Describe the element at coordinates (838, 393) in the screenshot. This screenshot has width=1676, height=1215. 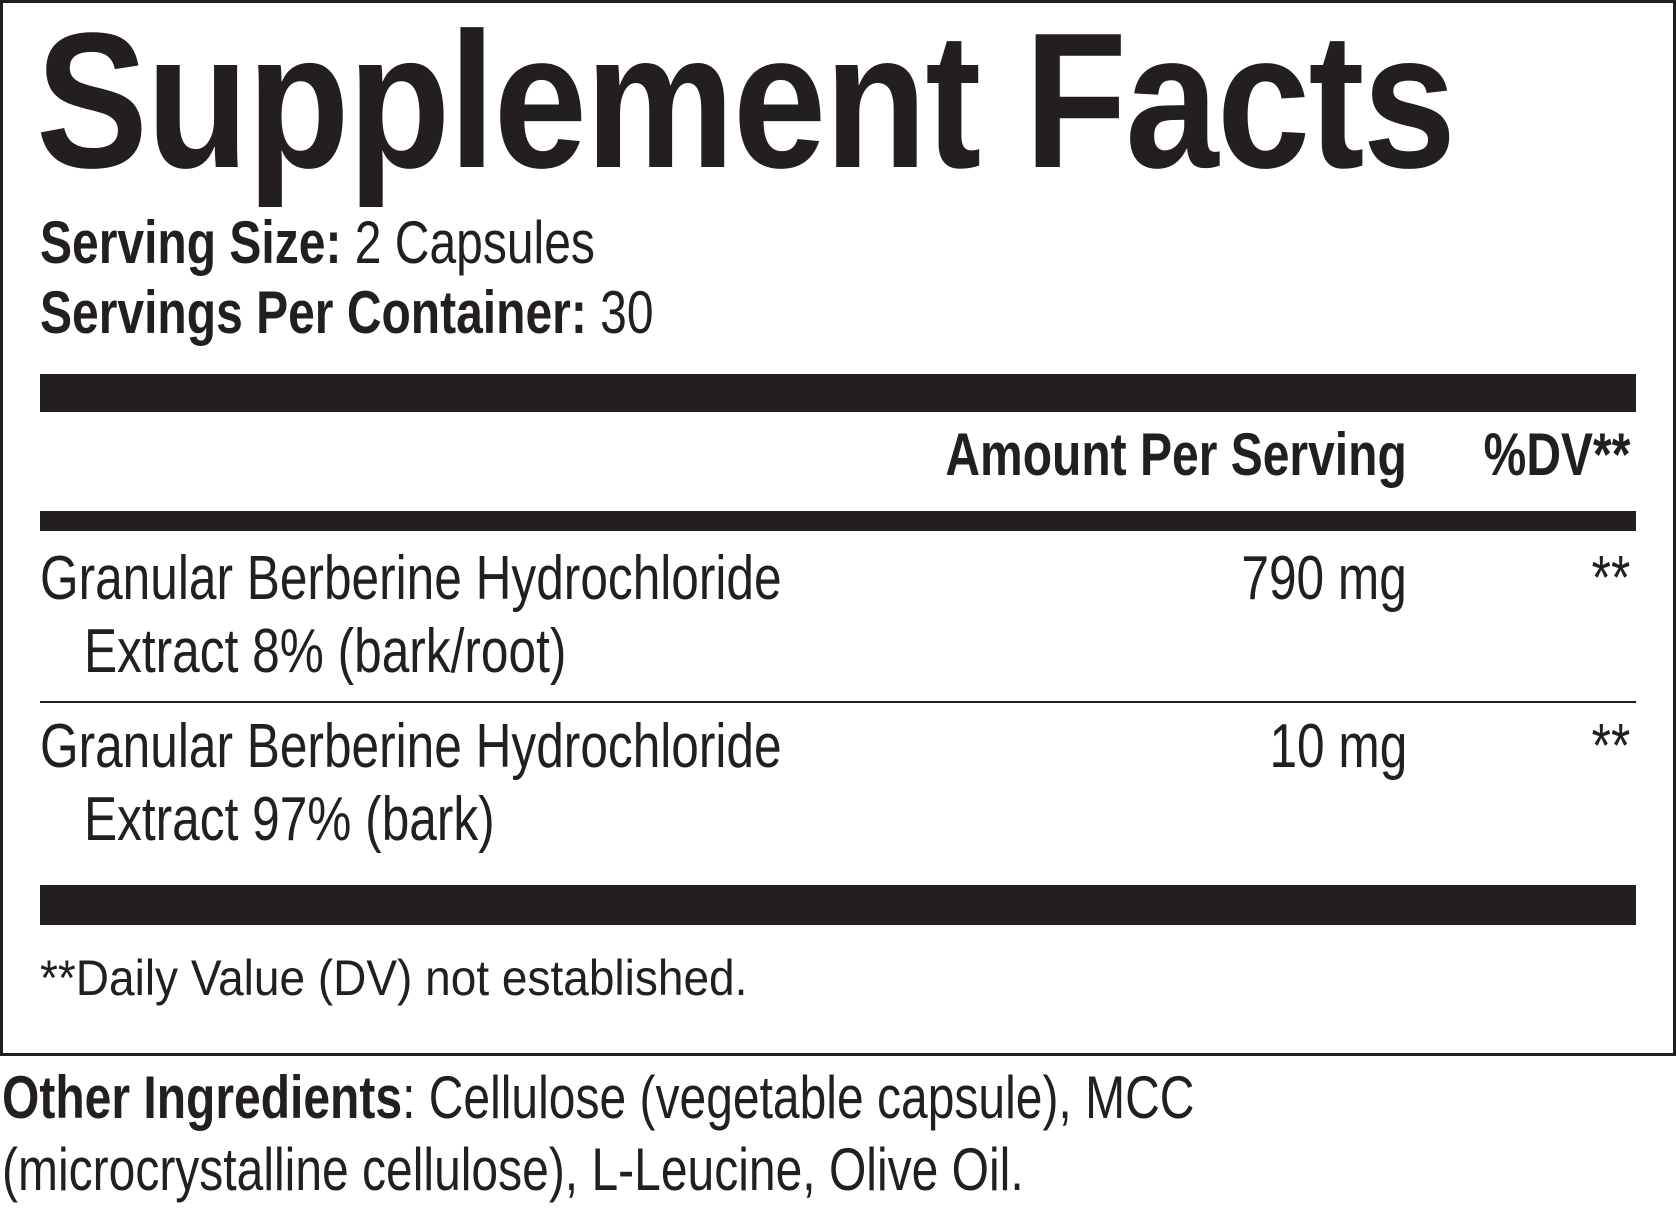
I see `thick-divider` at that location.